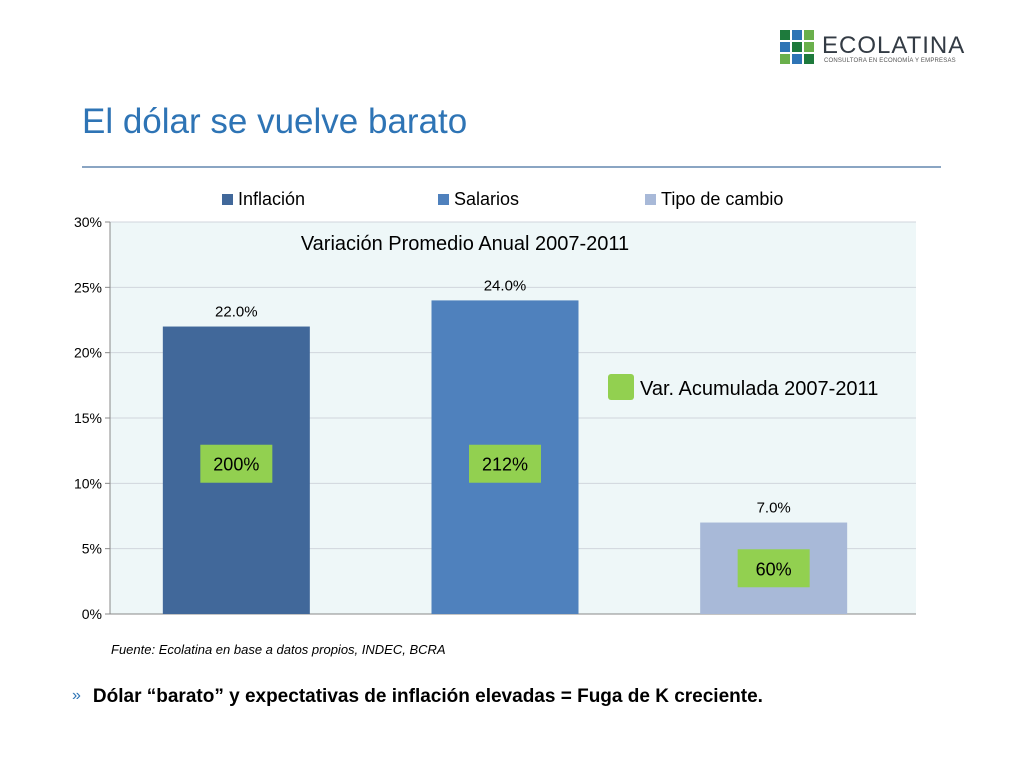  Describe the element at coordinates (486, 199) in the screenshot. I see `legend-label: Salarios` at that location.